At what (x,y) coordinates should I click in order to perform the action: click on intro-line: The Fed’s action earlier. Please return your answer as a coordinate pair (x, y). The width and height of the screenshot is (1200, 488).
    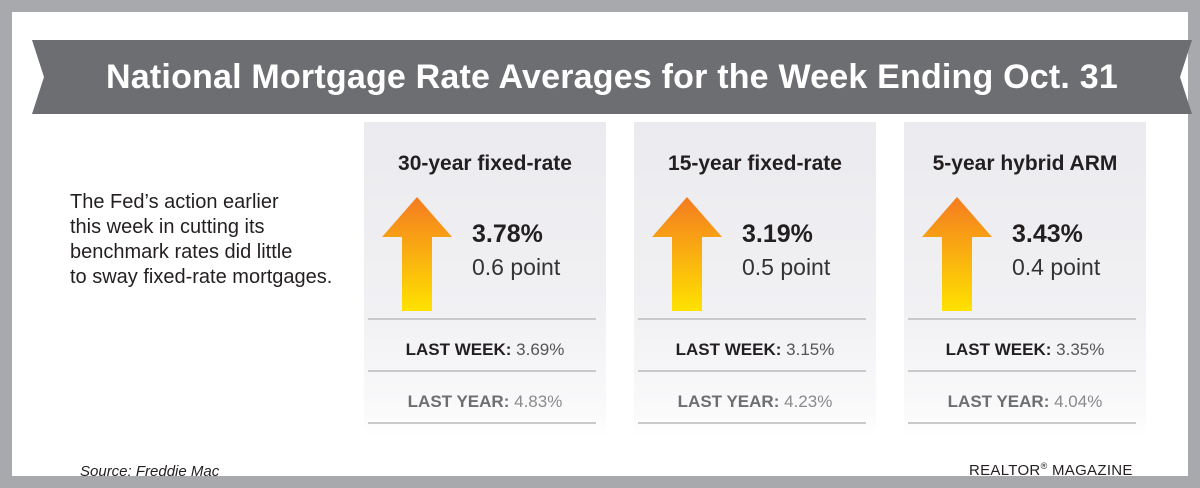
    Looking at the image, I should click on (174, 202).